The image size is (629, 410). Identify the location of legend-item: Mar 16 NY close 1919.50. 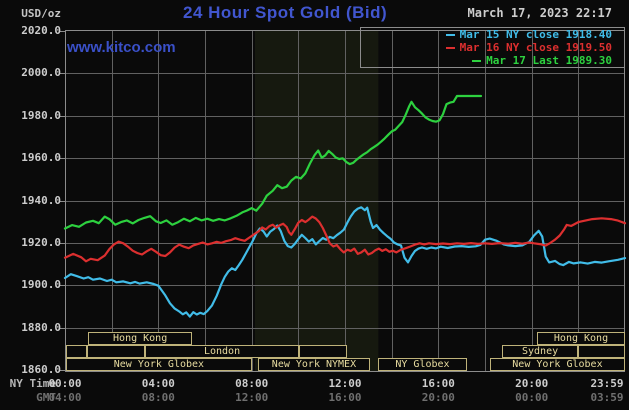
(492, 47).